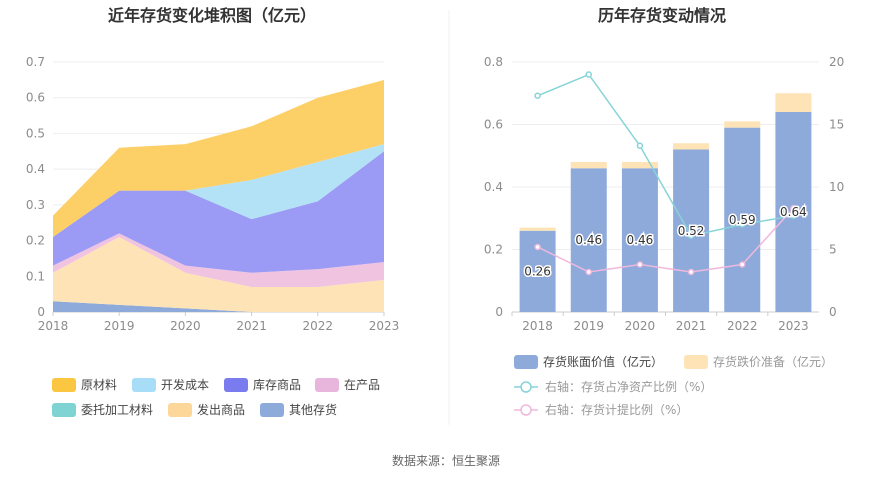  What do you see at coordinates (603, 361) in the screenshot?
I see `legend-label-存货账面价值（亿元）: 存货账面价值（亿元）` at bounding box center [603, 361].